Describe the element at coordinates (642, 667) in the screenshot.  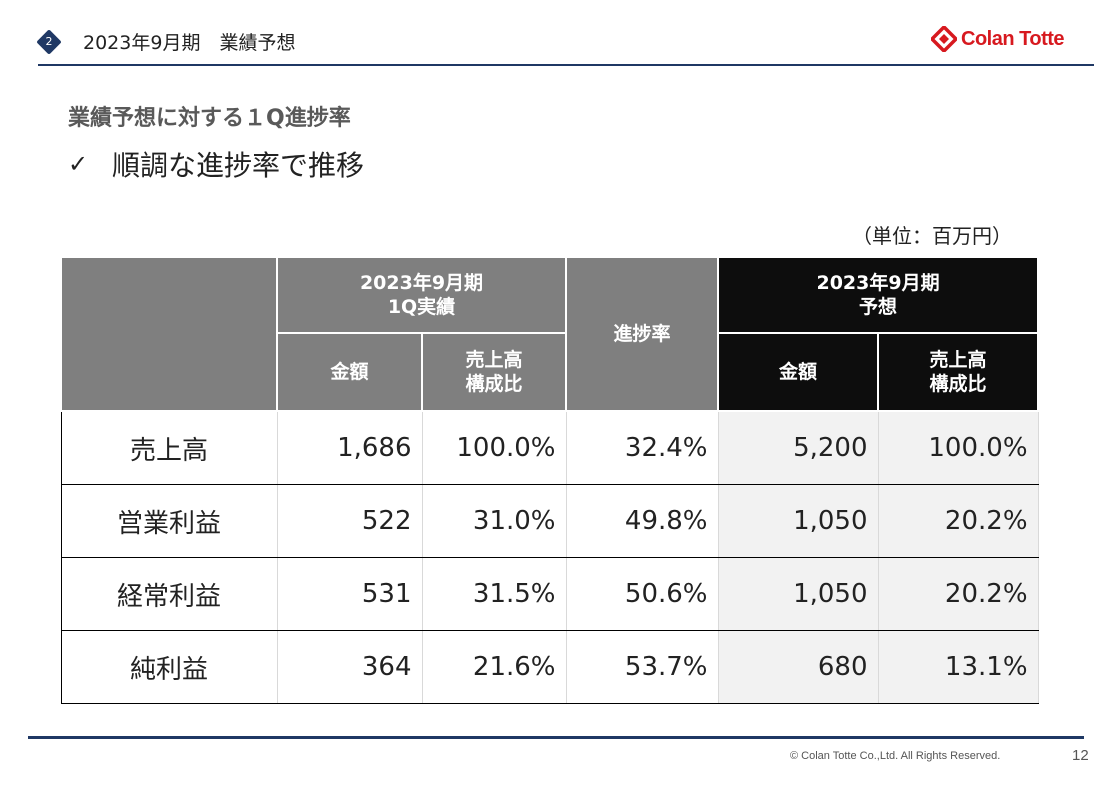
I see `progress-rate: 53.7%` at that location.